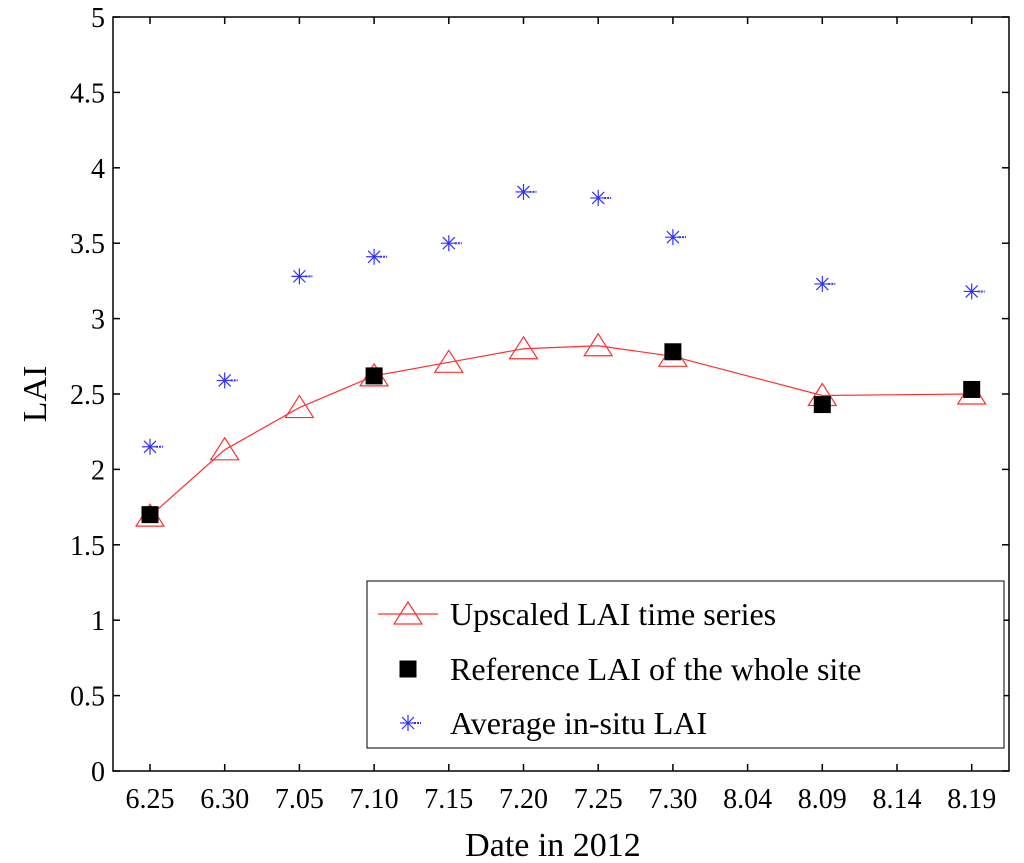 The image size is (1024, 863). What do you see at coordinates (87, 395) in the screenshot?
I see `y-tick-label: 2.5` at bounding box center [87, 395].